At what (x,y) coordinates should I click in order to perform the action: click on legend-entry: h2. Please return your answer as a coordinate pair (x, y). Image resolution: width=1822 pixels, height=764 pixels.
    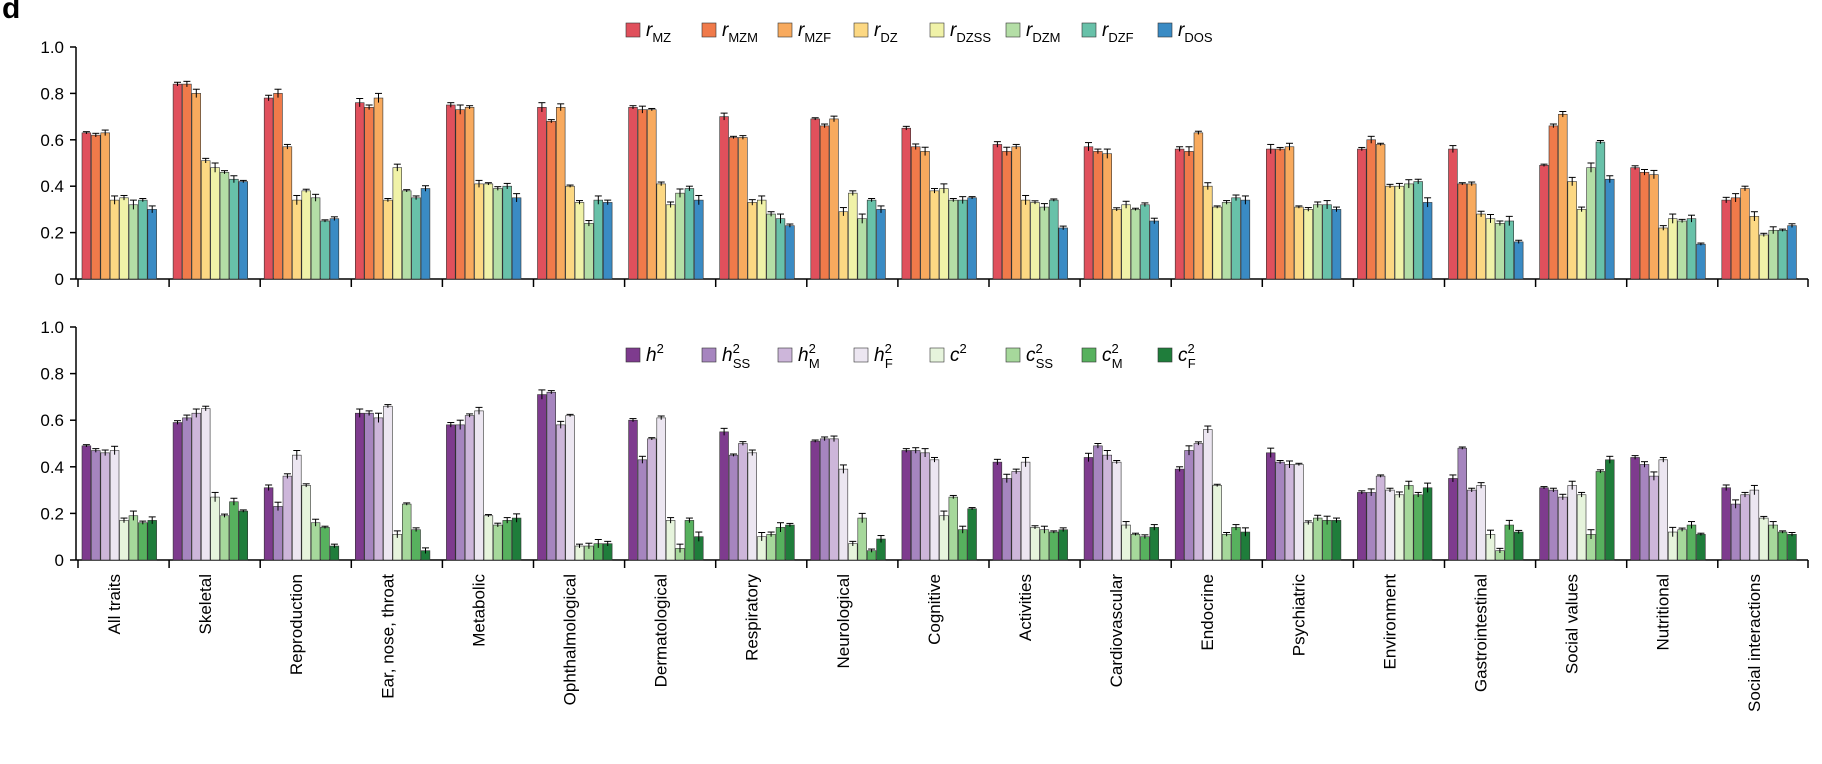
    Looking at the image, I should click on (655, 353).